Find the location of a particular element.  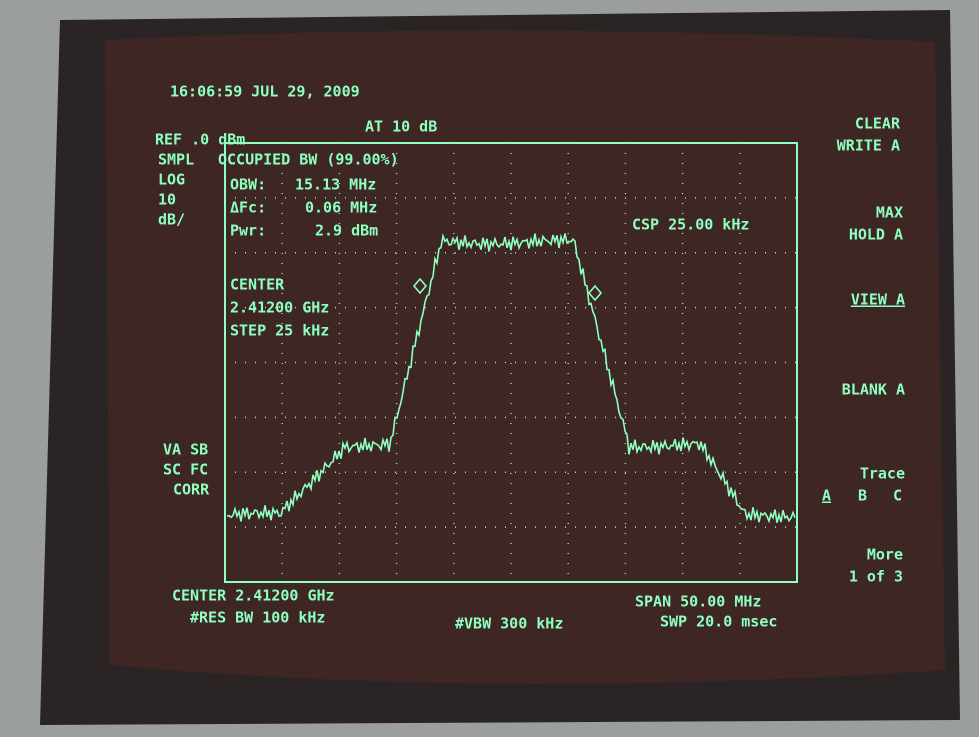

reference-level: REF .0 dBm is located at coordinates (200, 140).